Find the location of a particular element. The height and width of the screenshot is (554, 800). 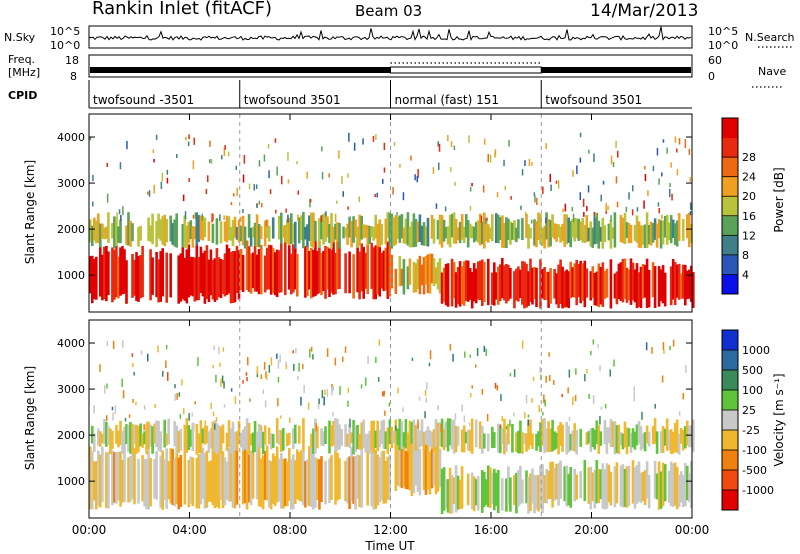

ytick-label: 2000 is located at coordinates (71, 435).